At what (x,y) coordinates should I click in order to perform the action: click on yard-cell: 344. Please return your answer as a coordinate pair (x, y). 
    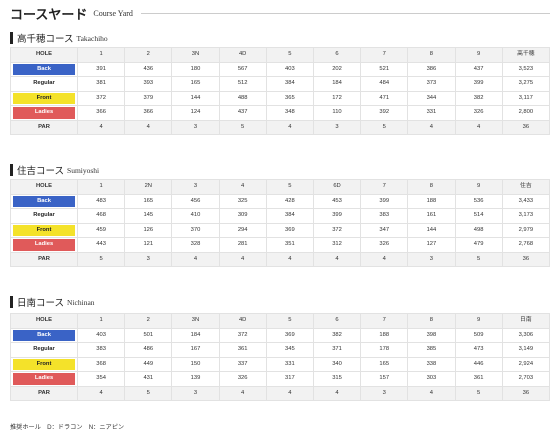
    Looking at the image, I should click on (431, 98).